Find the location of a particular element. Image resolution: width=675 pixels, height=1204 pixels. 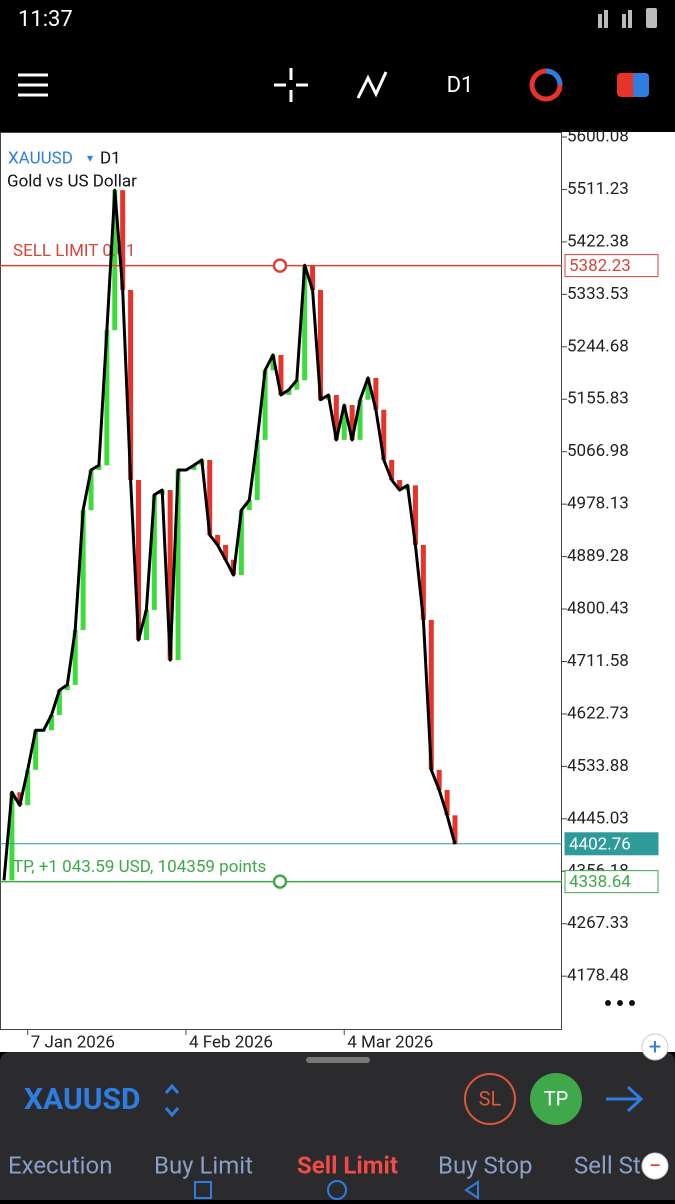

objects-button-accent is located at coordinates (554, 77).